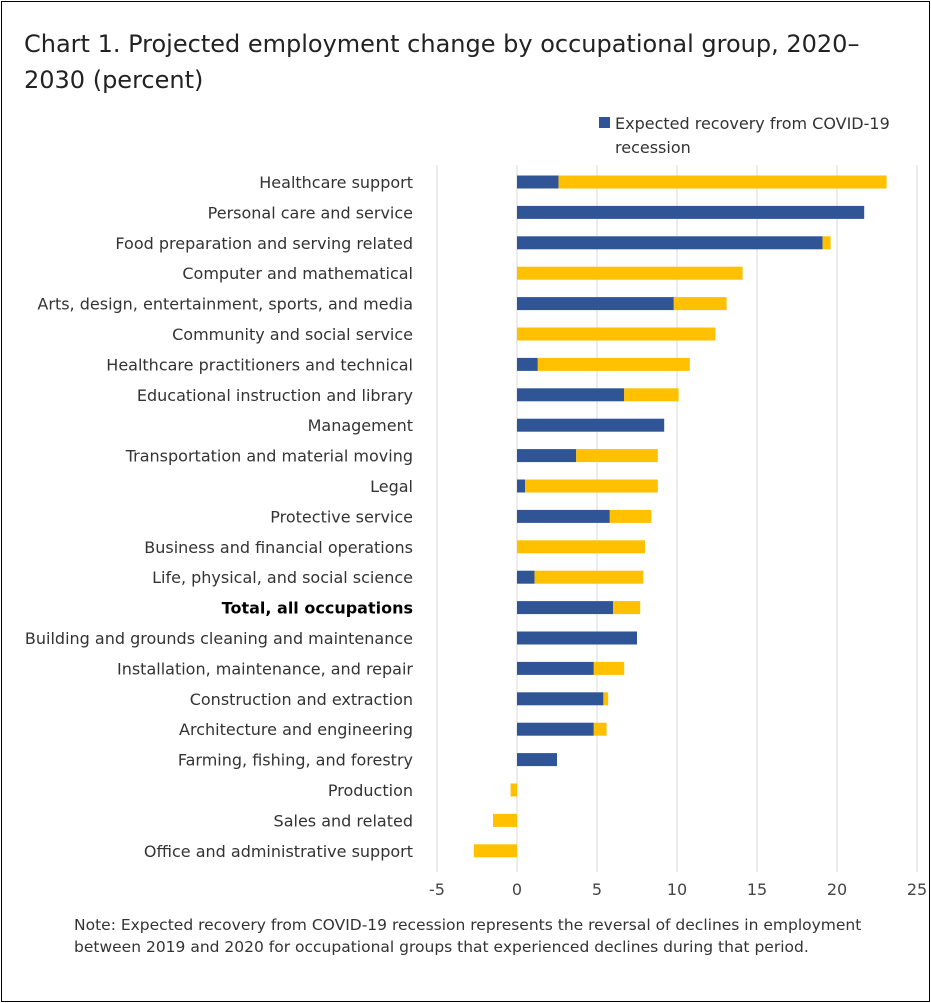  Describe the element at coordinates (295, 760) in the screenshot. I see `category-label: Farming, fishing, and forestry` at that location.